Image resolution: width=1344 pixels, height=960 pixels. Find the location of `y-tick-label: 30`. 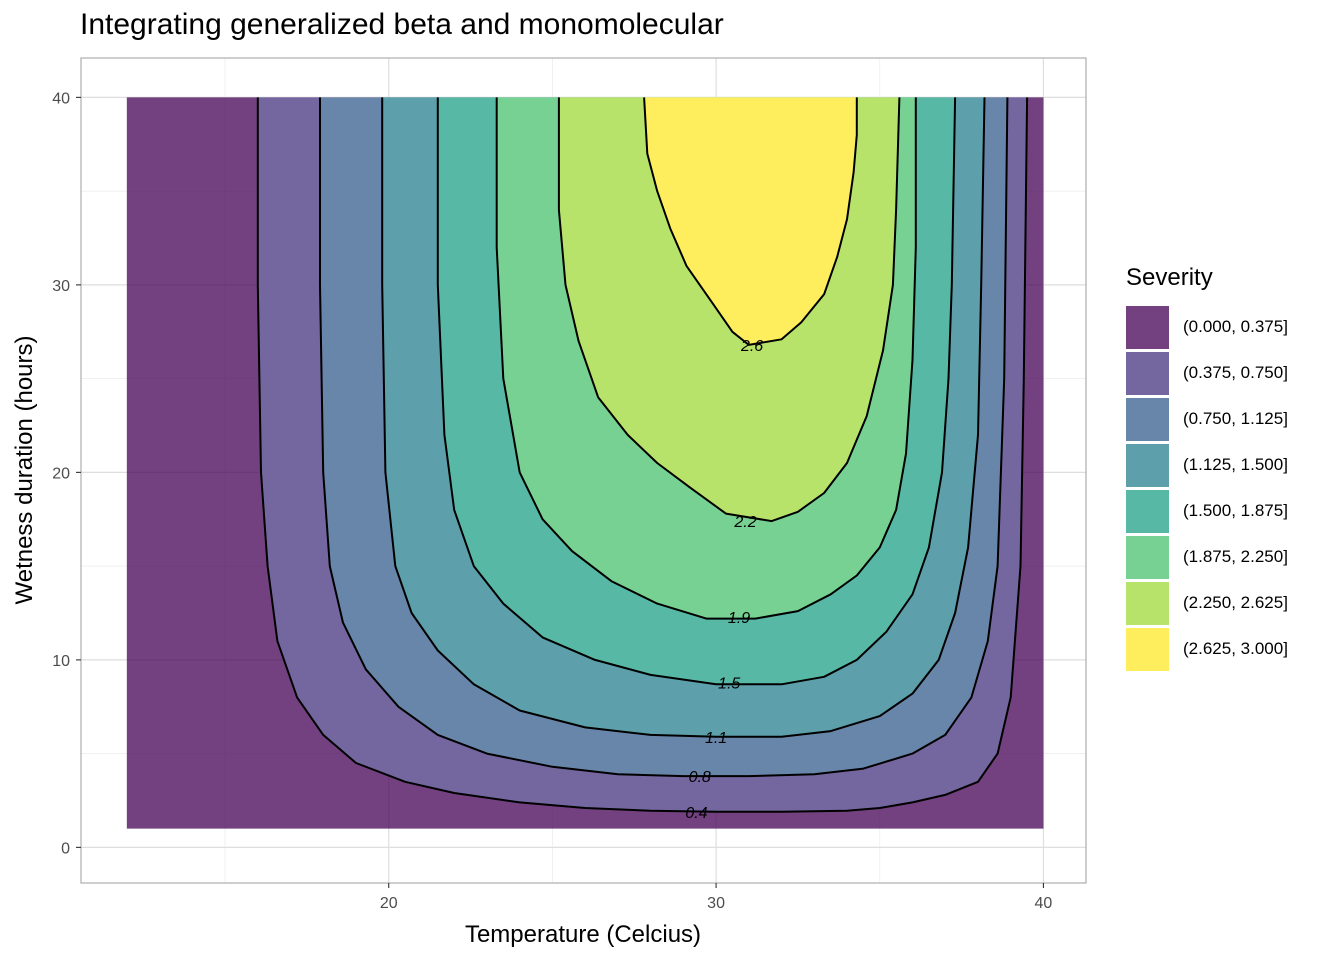

y-tick-label: 30 is located at coordinates (61, 286).